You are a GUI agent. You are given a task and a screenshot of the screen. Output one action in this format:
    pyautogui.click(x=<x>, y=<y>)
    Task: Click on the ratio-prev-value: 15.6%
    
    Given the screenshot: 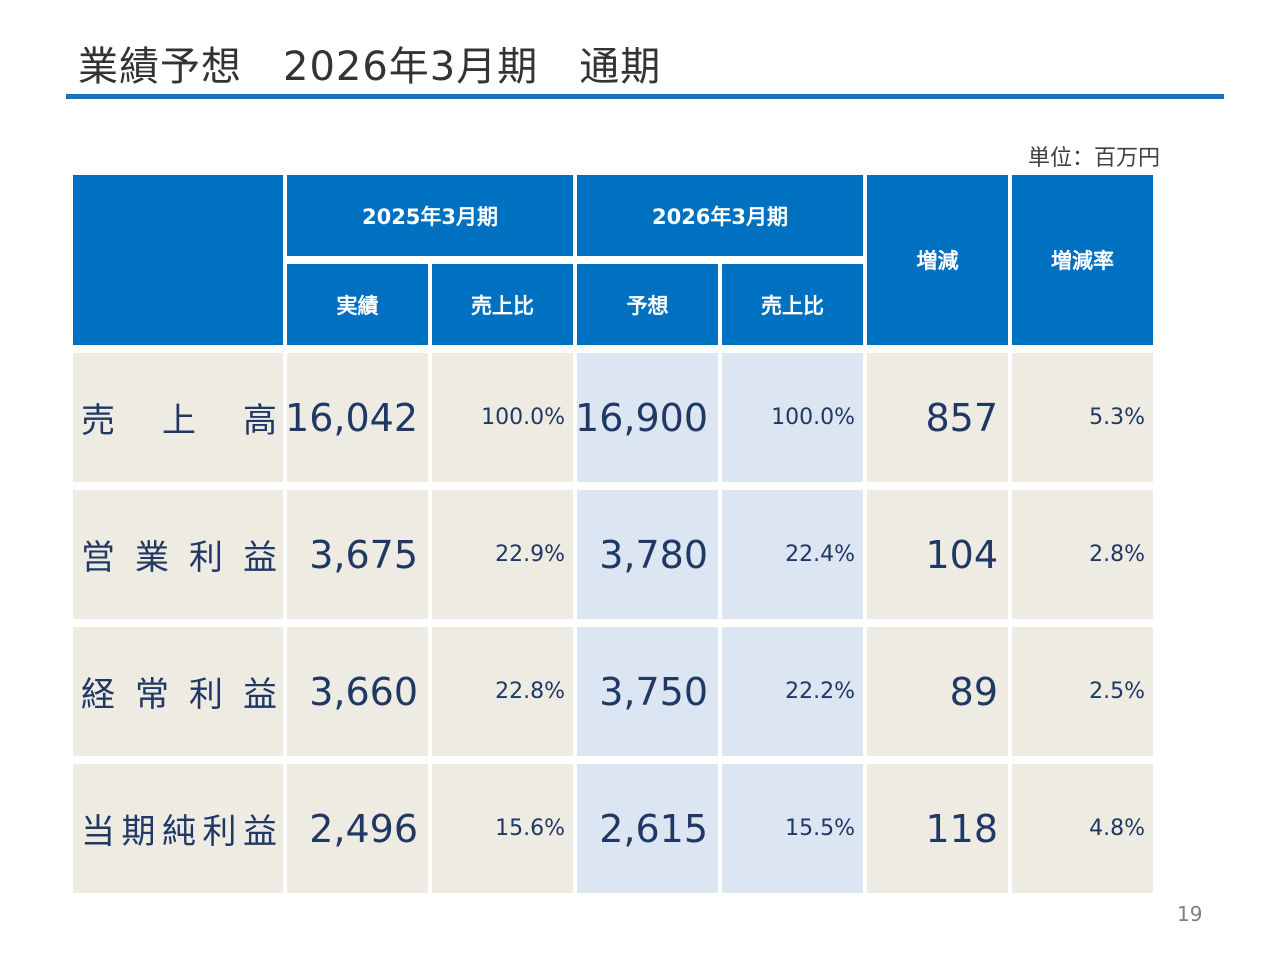 What is the action you would take?
    pyautogui.click(x=502, y=828)
    